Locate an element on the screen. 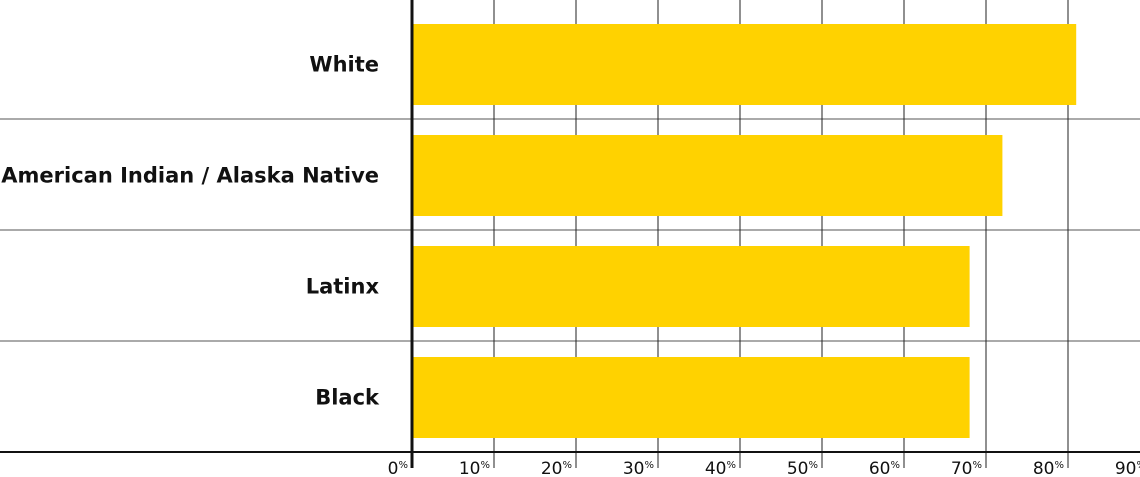 Image resolution: width=1140 pixels, height=477 pixels. tick-label-30: 30% is located at coordinates (638, 468).